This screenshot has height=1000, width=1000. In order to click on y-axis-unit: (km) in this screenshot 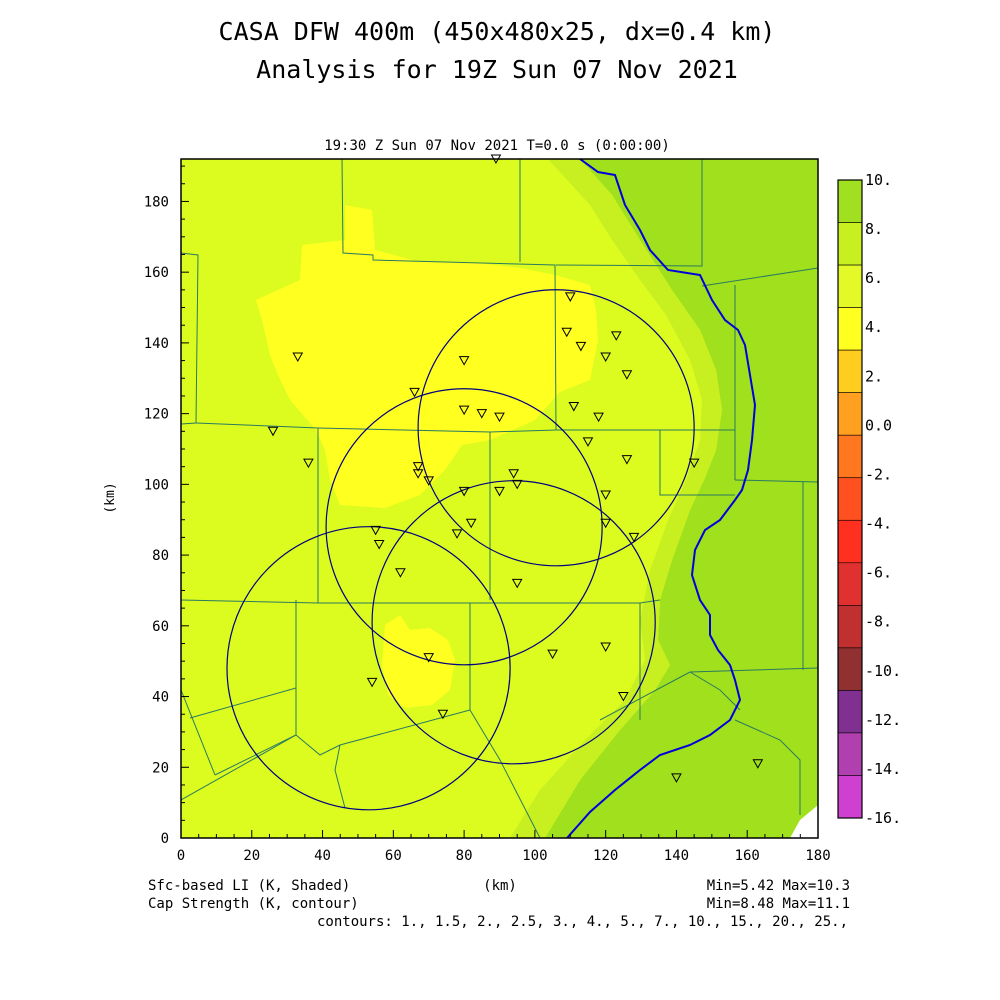, I will do `click(110, 497)`.